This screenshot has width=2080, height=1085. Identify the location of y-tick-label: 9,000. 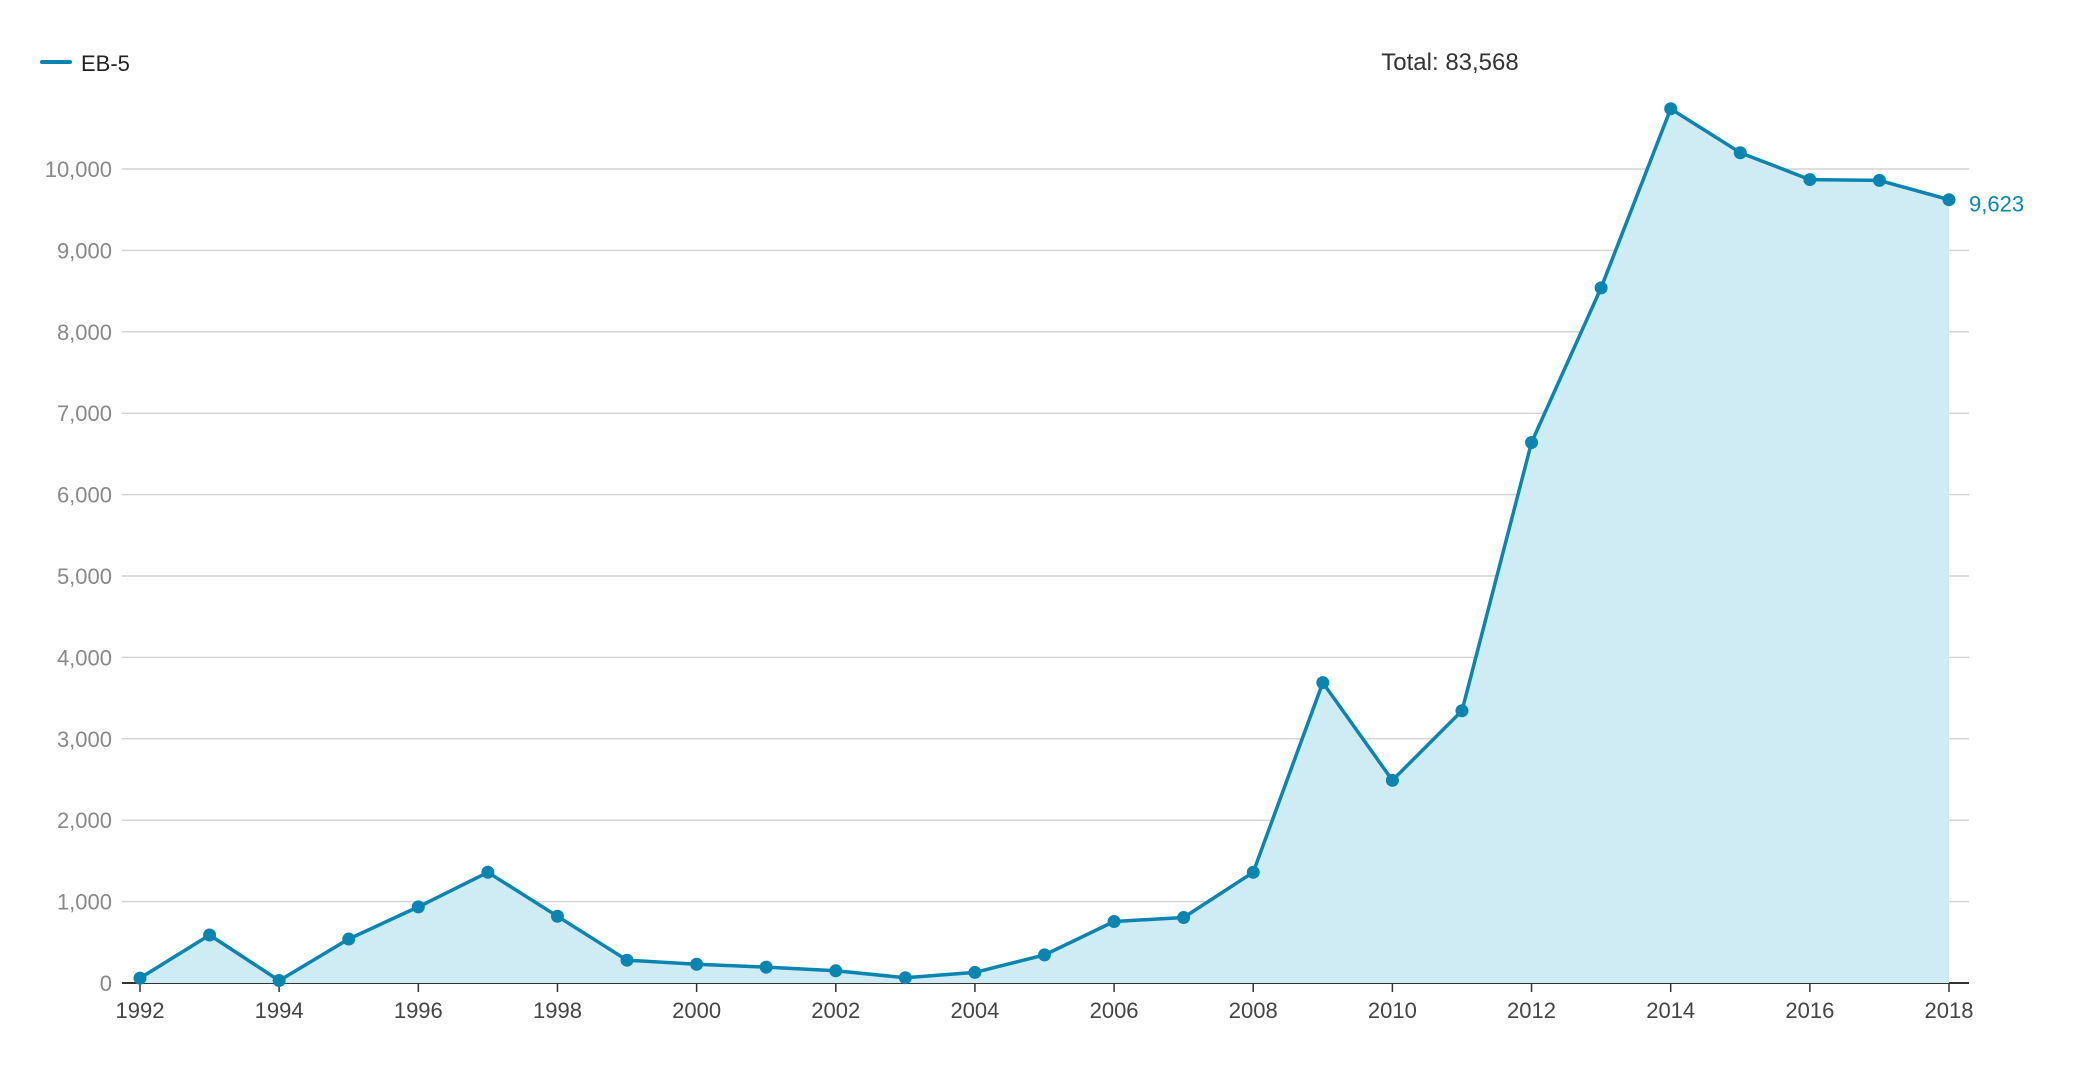
(84, 250).